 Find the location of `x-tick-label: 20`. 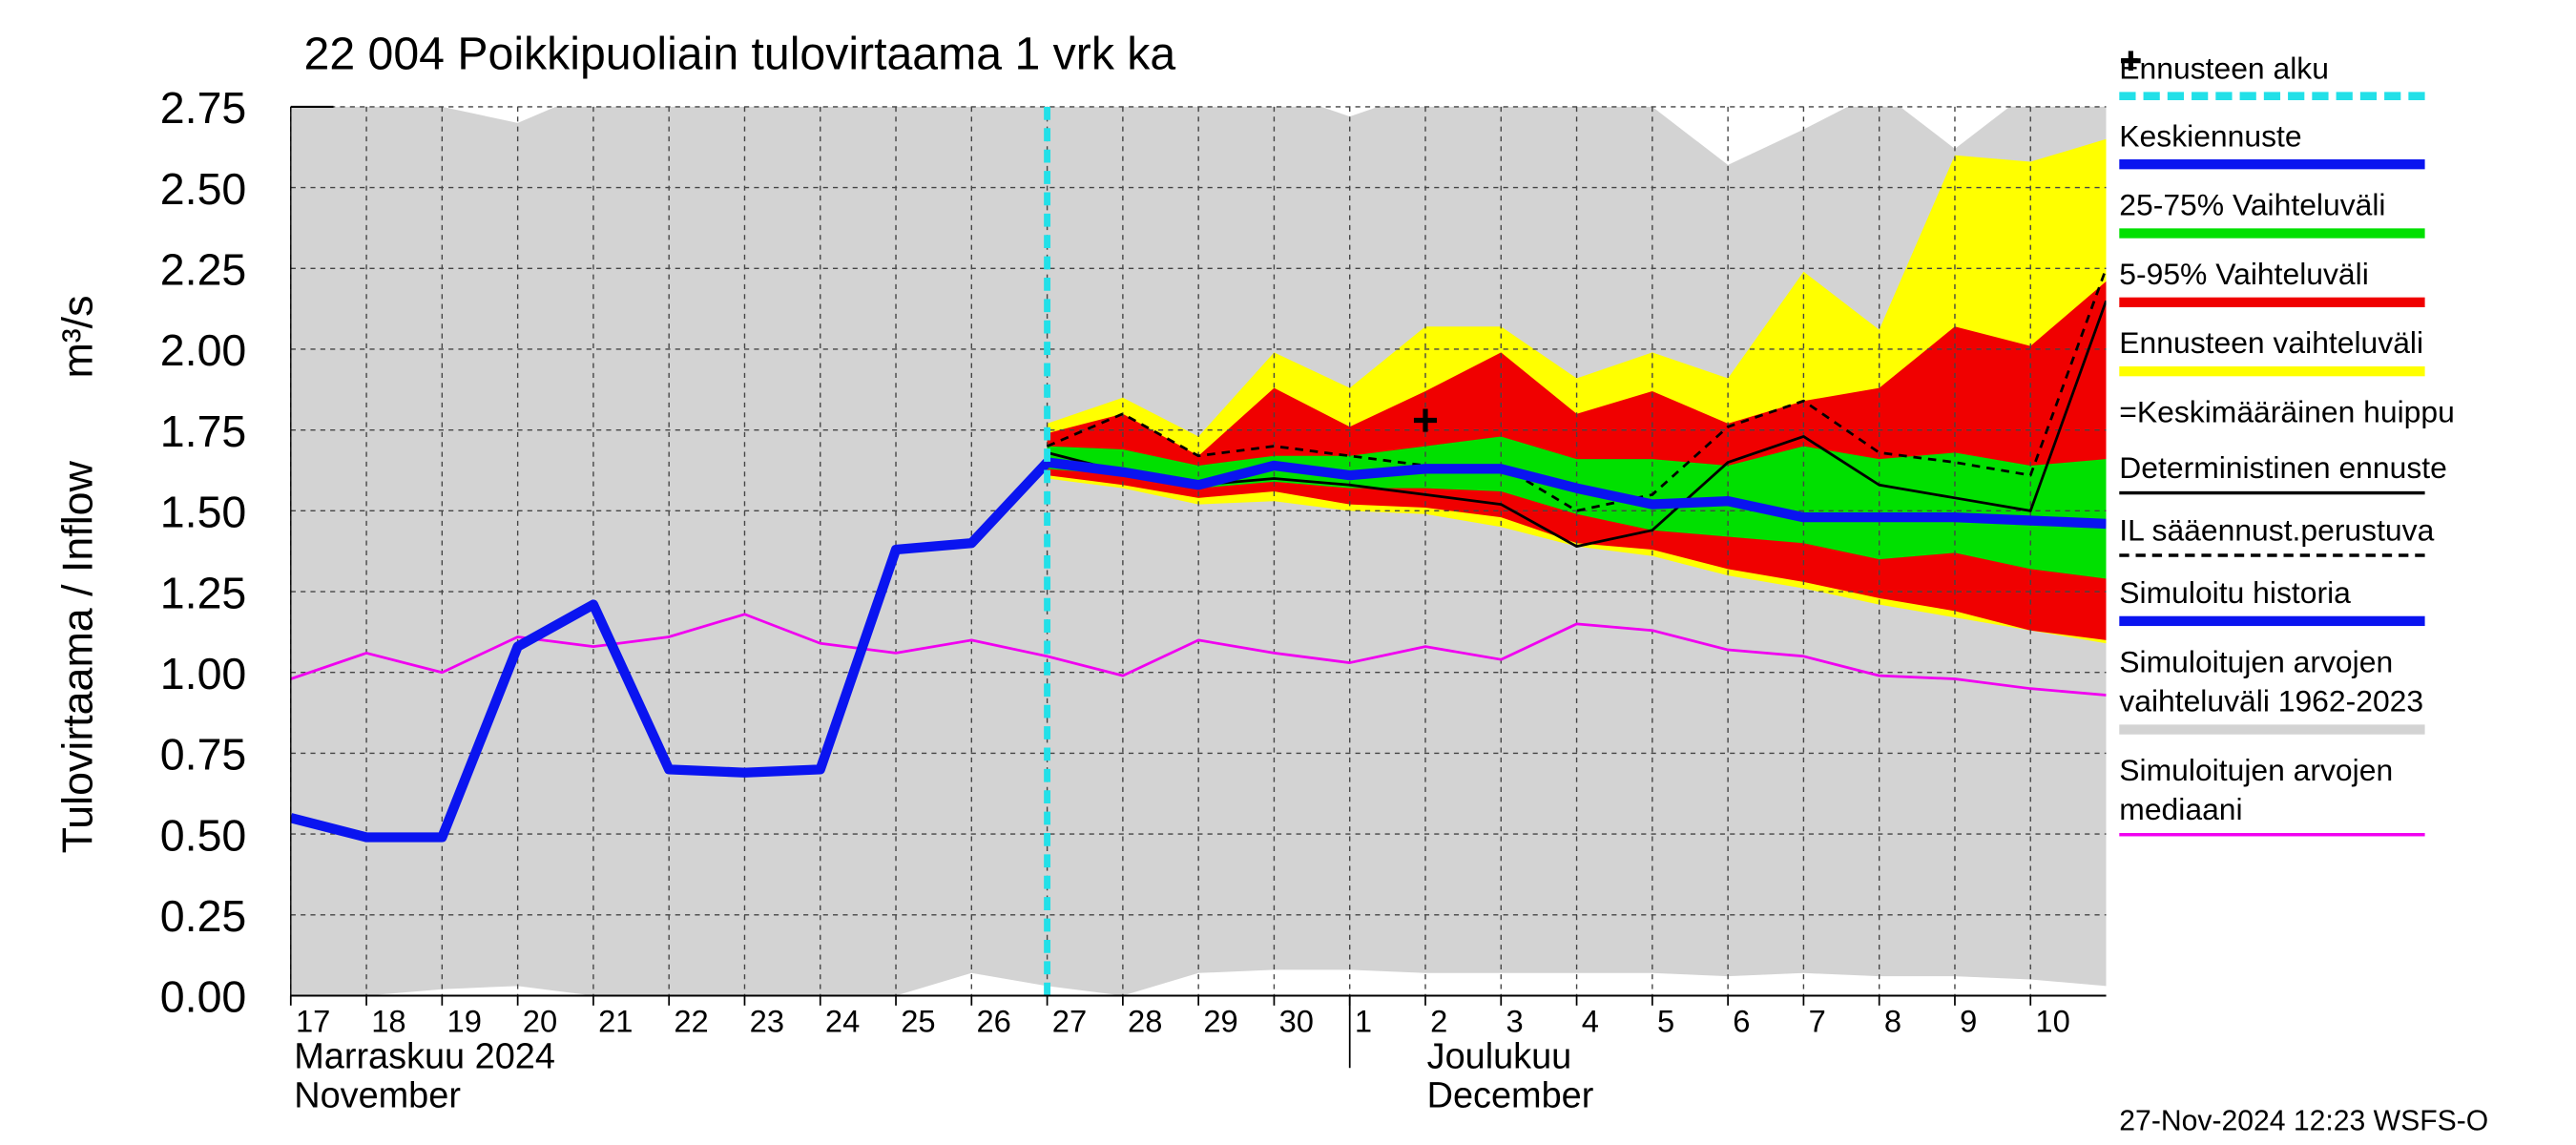

x-tick-label: 20 is located at coordinates (540, 1021).